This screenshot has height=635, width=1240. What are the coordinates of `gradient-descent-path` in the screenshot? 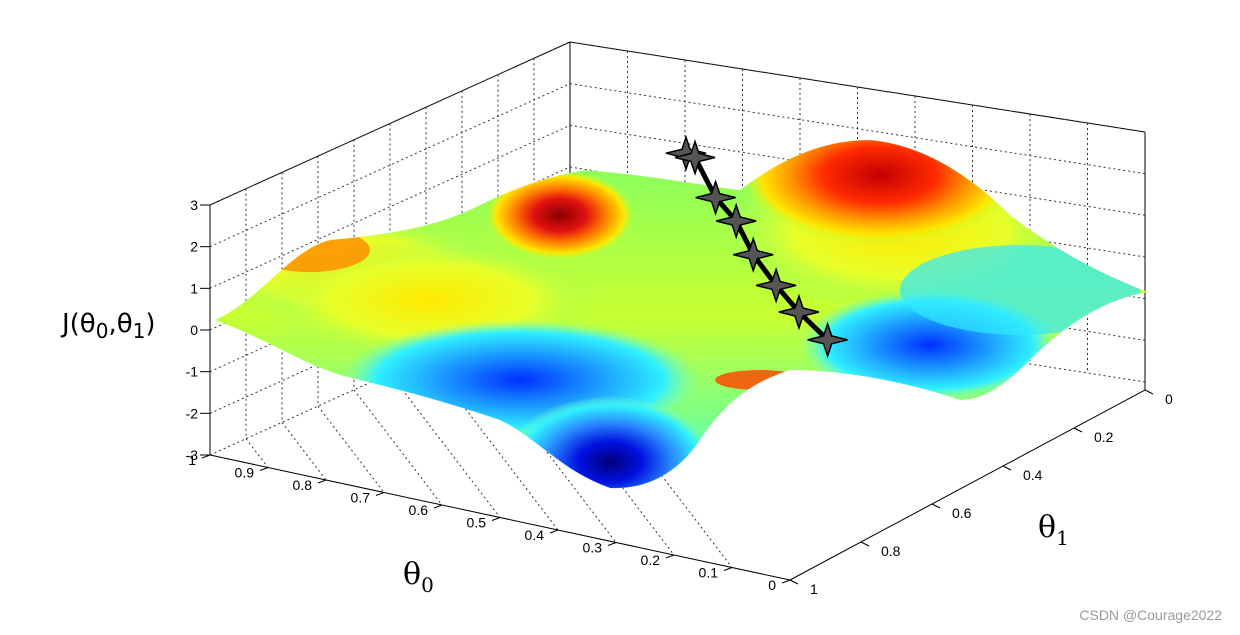 It's located at (756, 246).